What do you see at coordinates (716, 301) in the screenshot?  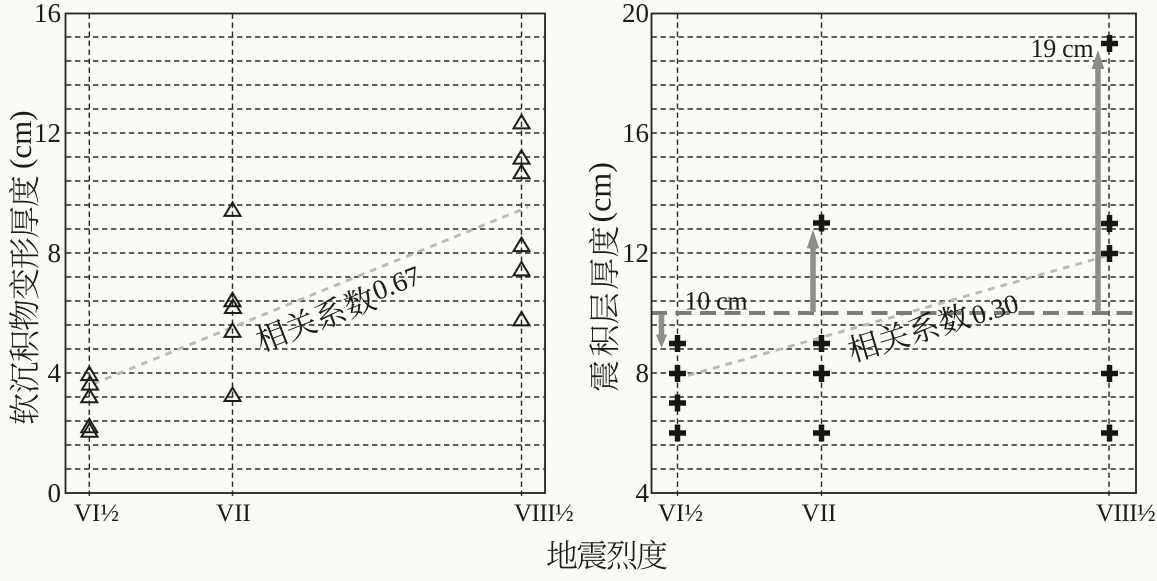 I see `svg-text: 10 cm` at bounding box center [716, 301].